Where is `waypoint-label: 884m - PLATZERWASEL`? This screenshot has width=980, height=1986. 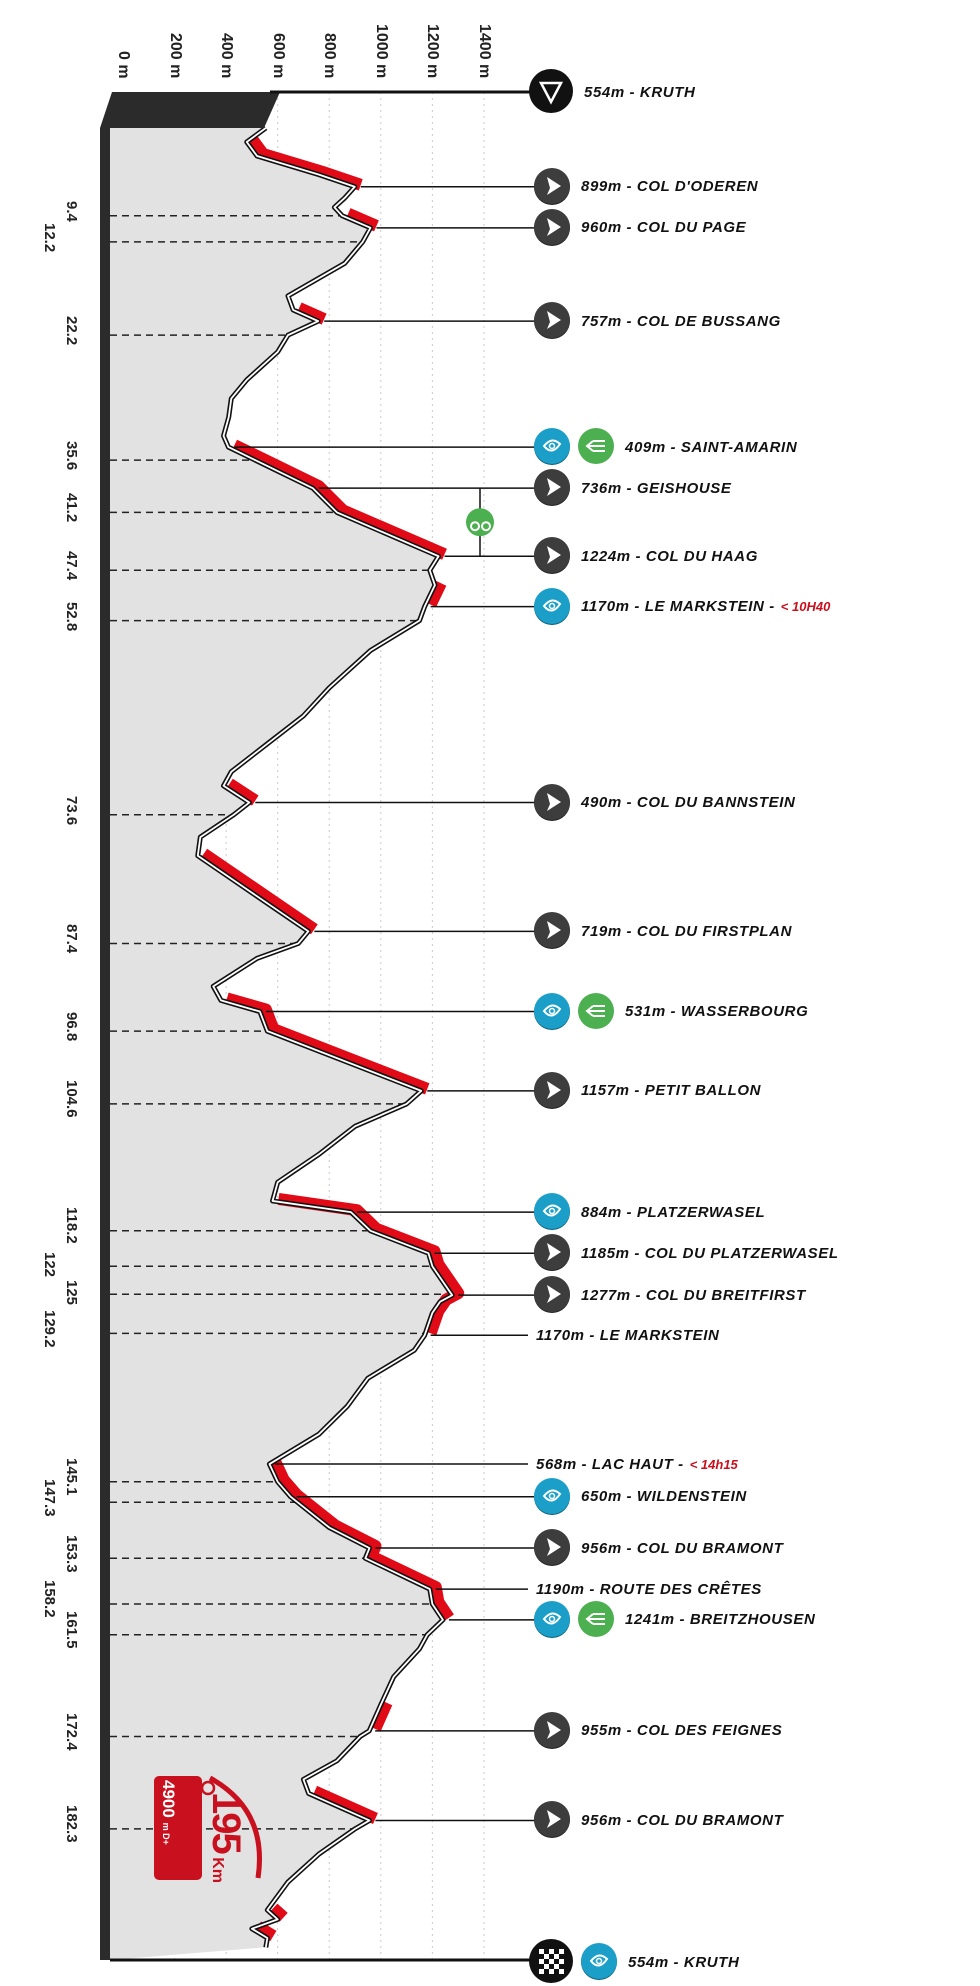 waypoint-label: 884m - PLATZERWASEL is located at coordinates (673, 1212).